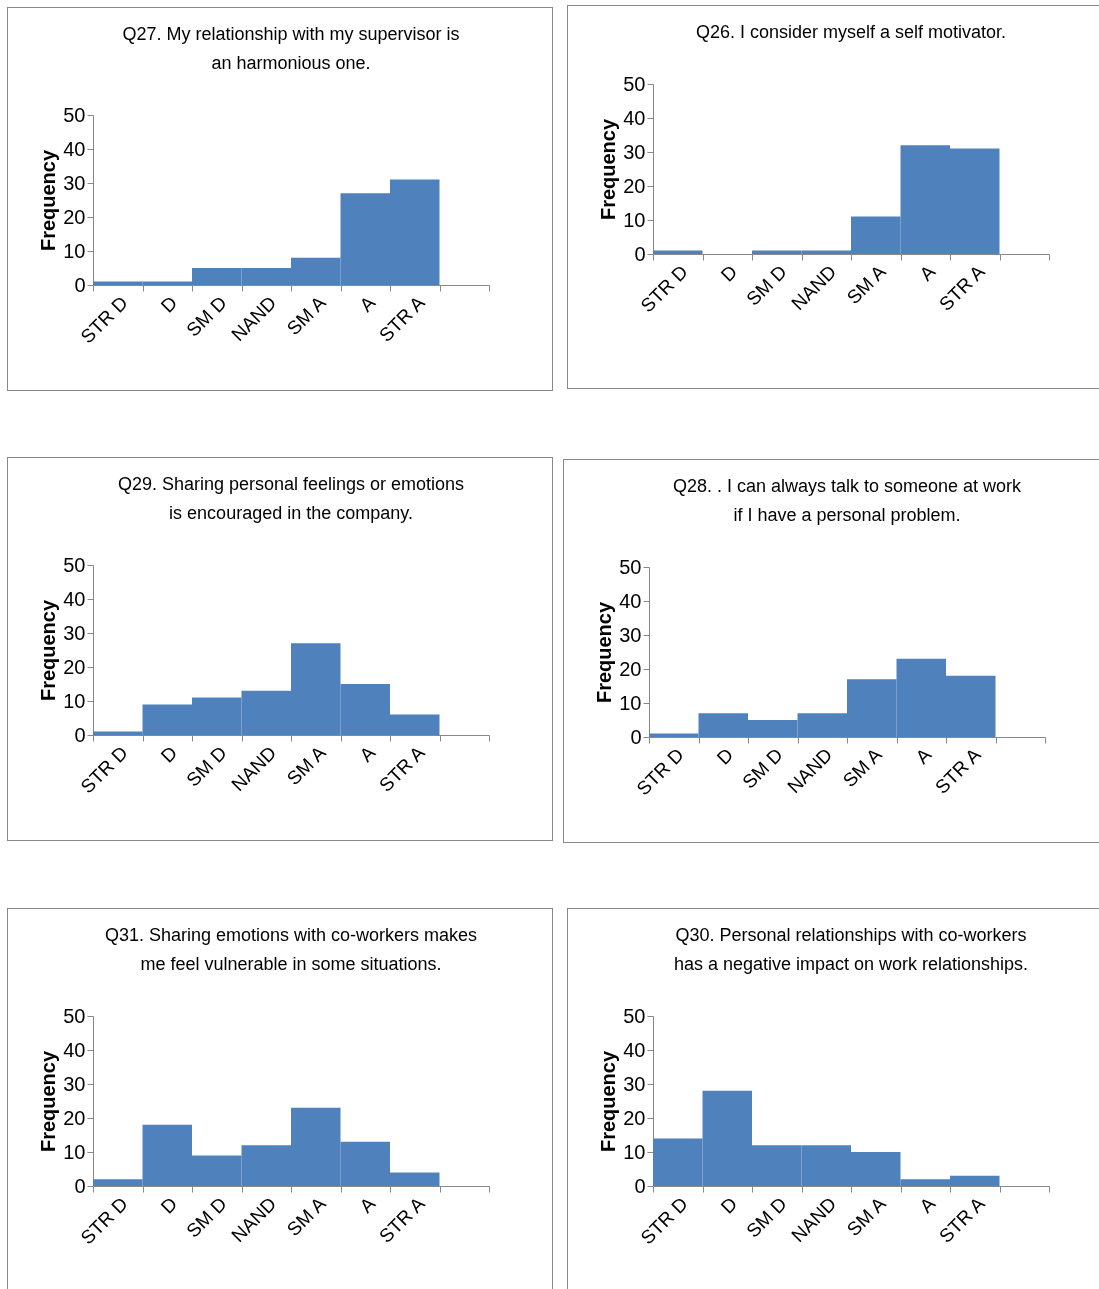 This screenshot has width=1099, height=1289. I want to click on chart-title: Q26. I consider myself a self motivator., so click(851, 32).